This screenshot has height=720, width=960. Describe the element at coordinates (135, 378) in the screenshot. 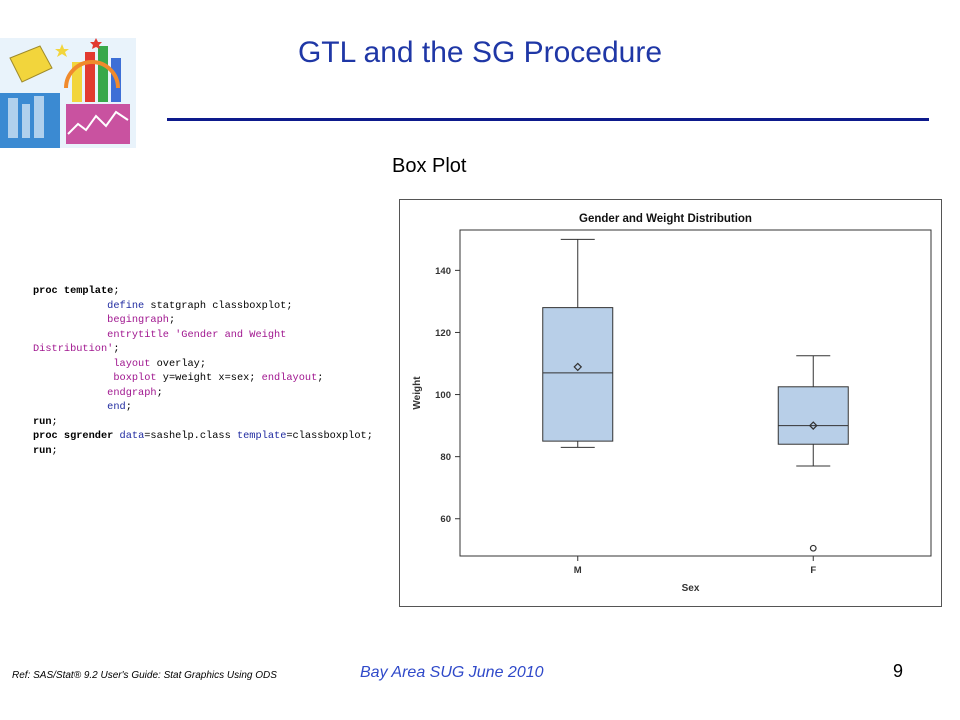

I see `code-token: boxplot` at that location.